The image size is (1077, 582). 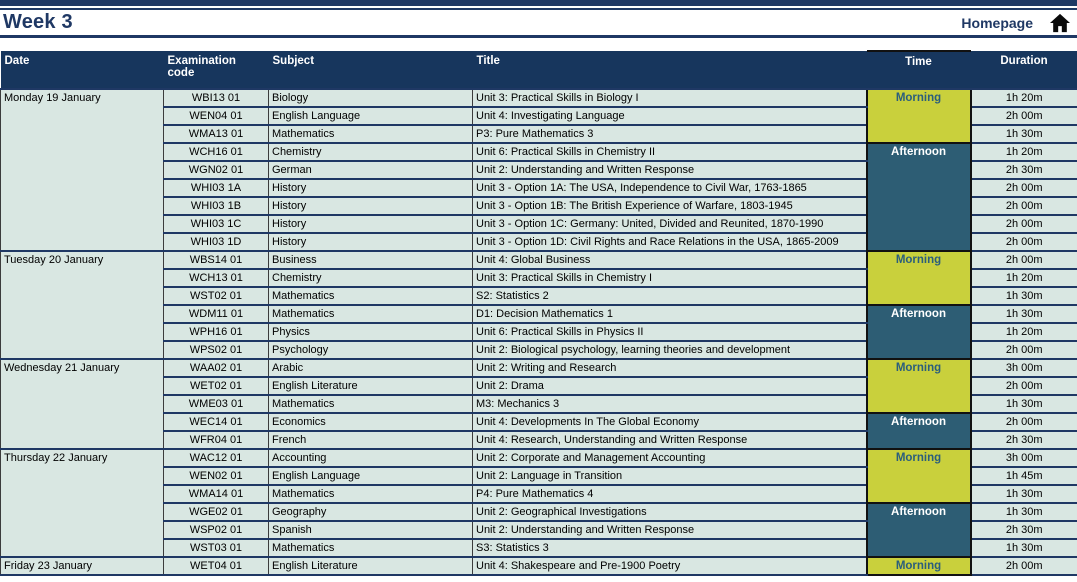 I want to click on exam-code-cell: WHI03 1B, so click(x=216, y=206).